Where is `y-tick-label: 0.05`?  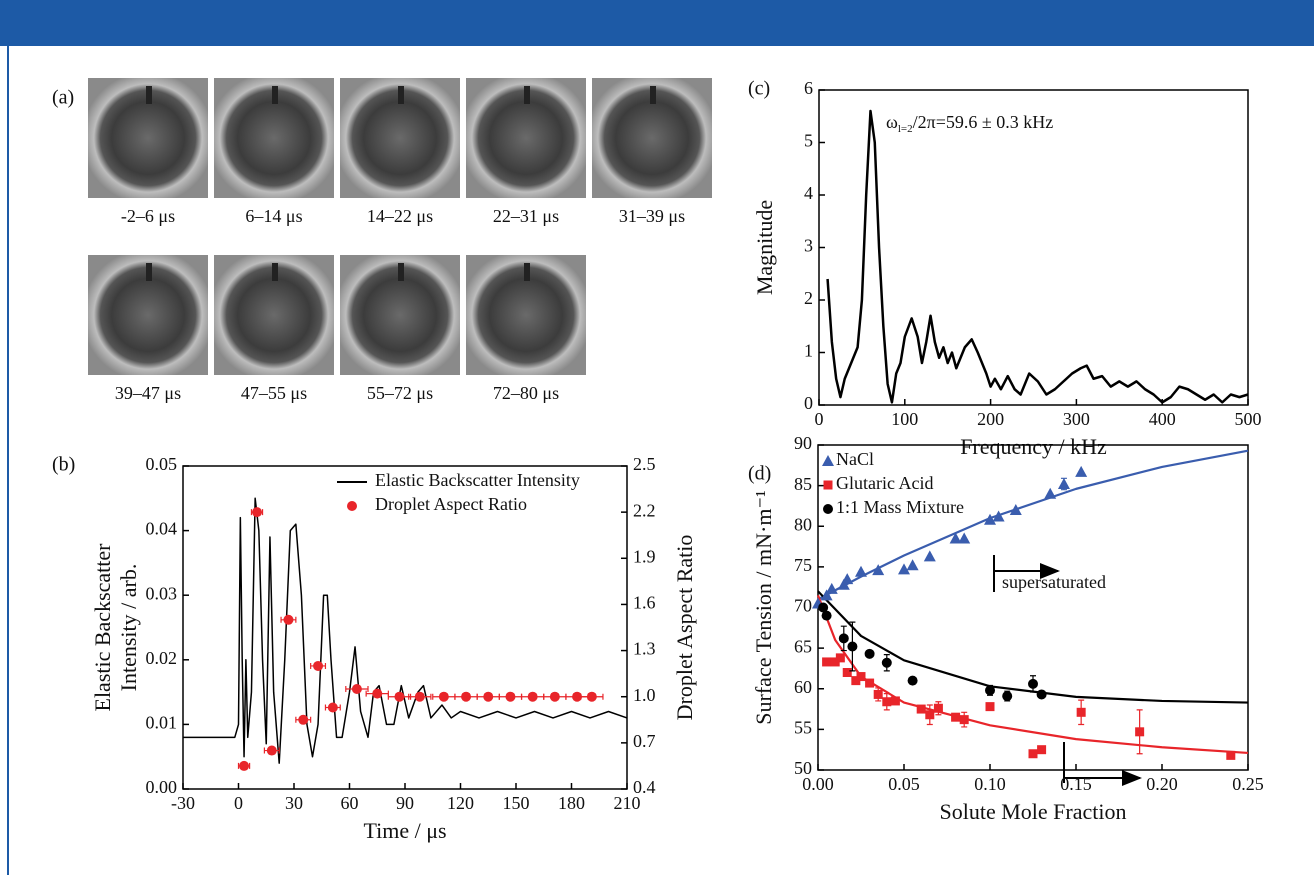
y-tick-label: 0.05 is located at coordinates (162, 464).